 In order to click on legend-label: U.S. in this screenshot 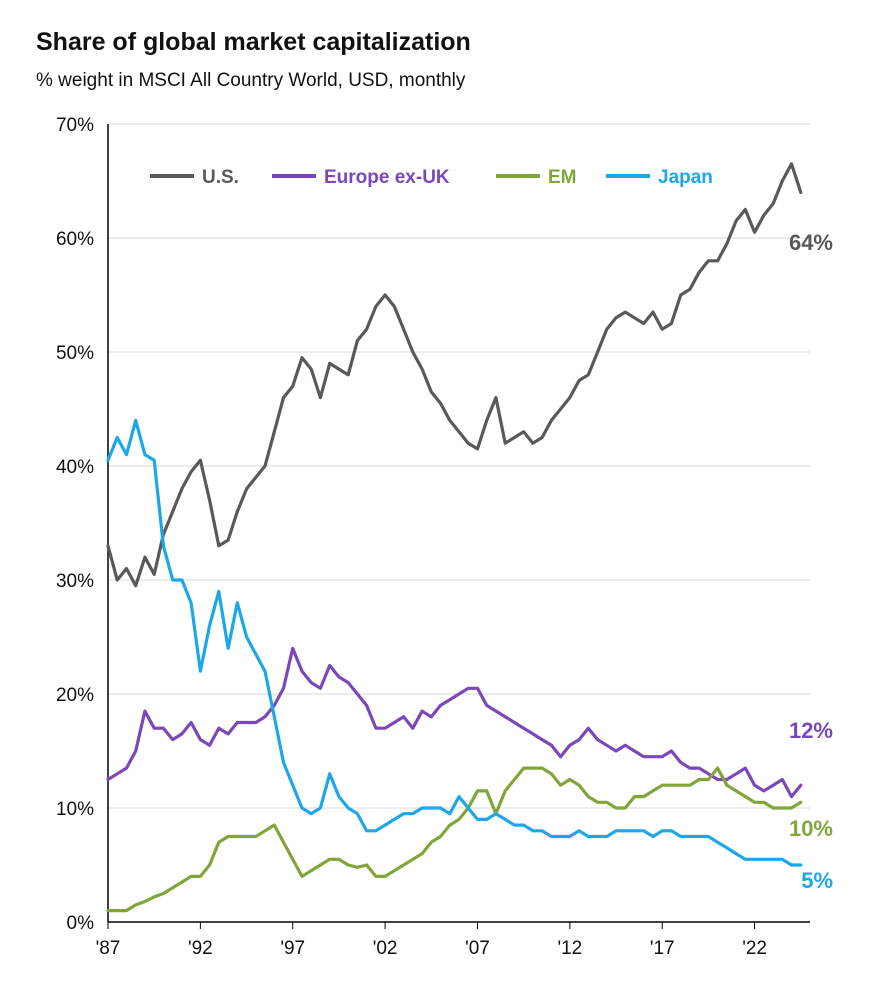, I will do `click(220, 177)`.